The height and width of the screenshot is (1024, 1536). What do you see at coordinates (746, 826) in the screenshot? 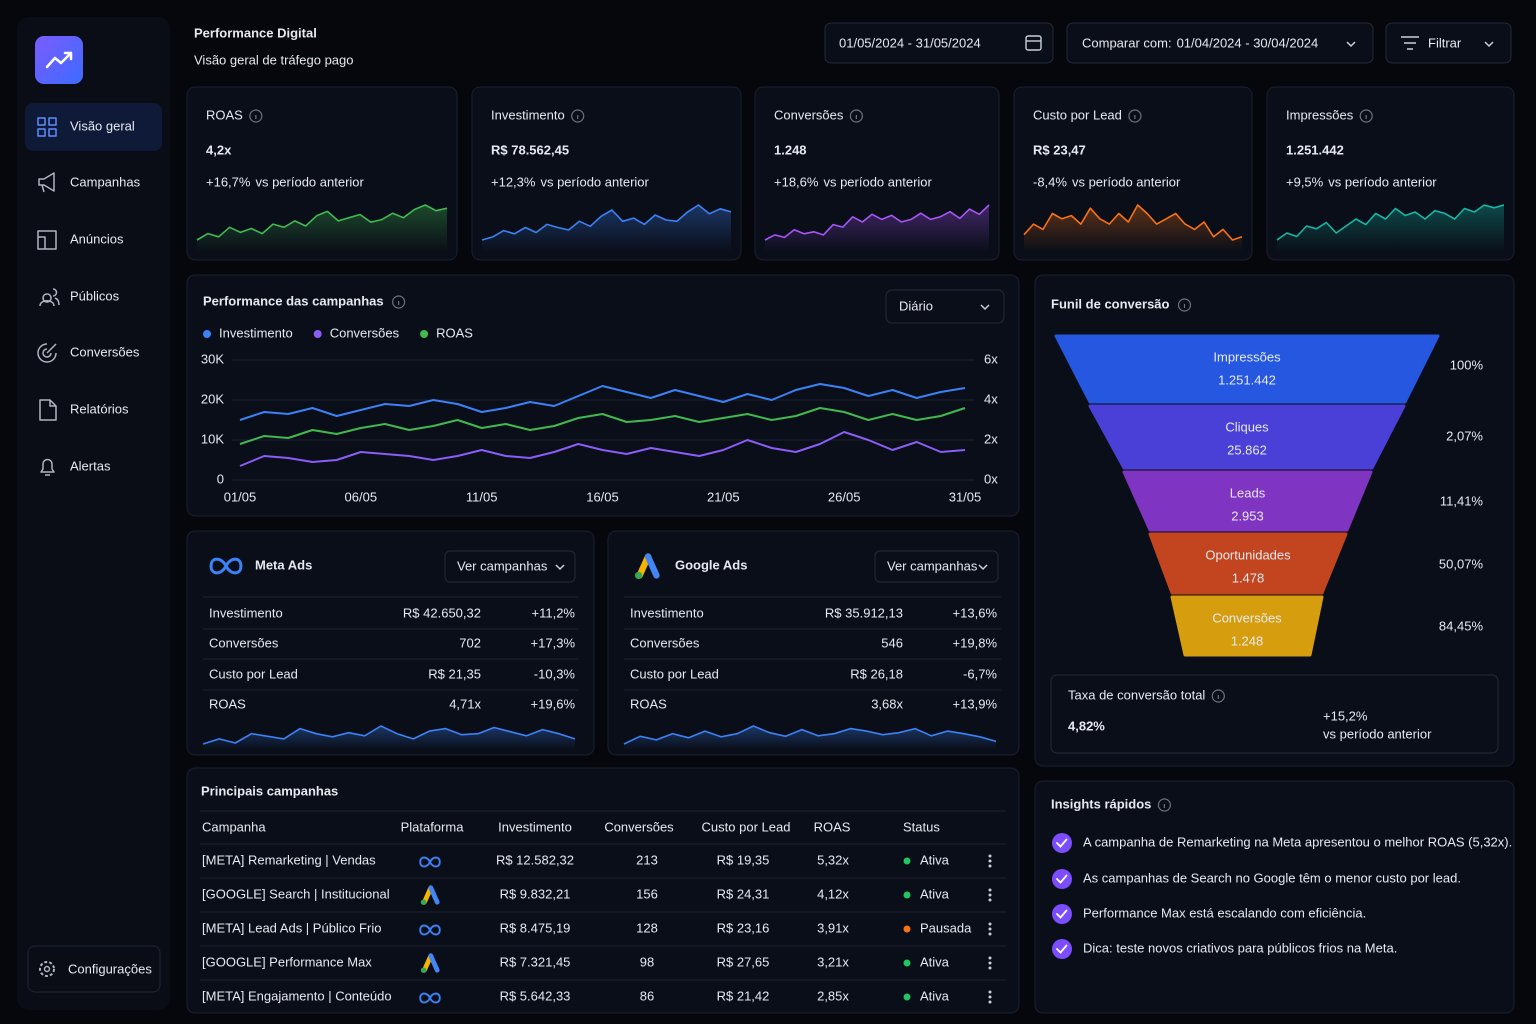
I see `table-header: Custo por Lead` at bounding box center [746, 826].